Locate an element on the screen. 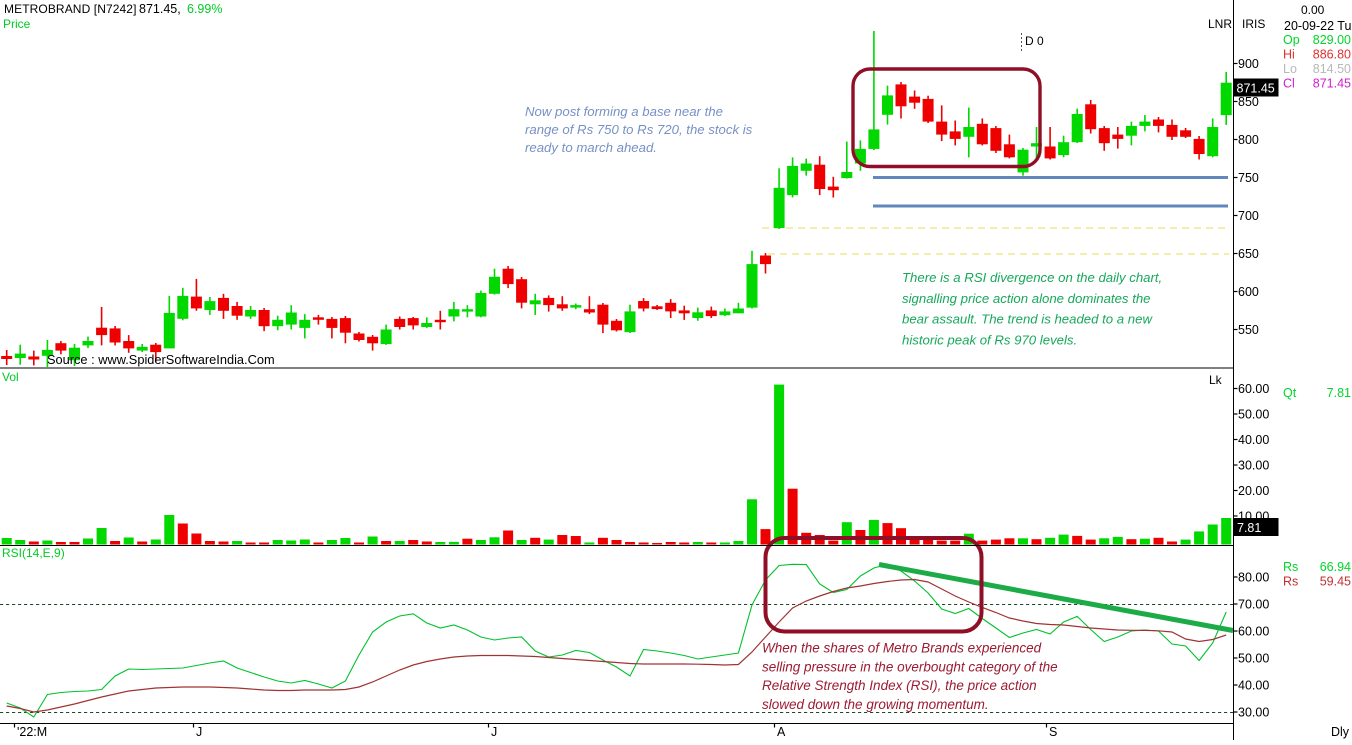  svg-text: Price is located at coordinates (17, 24).